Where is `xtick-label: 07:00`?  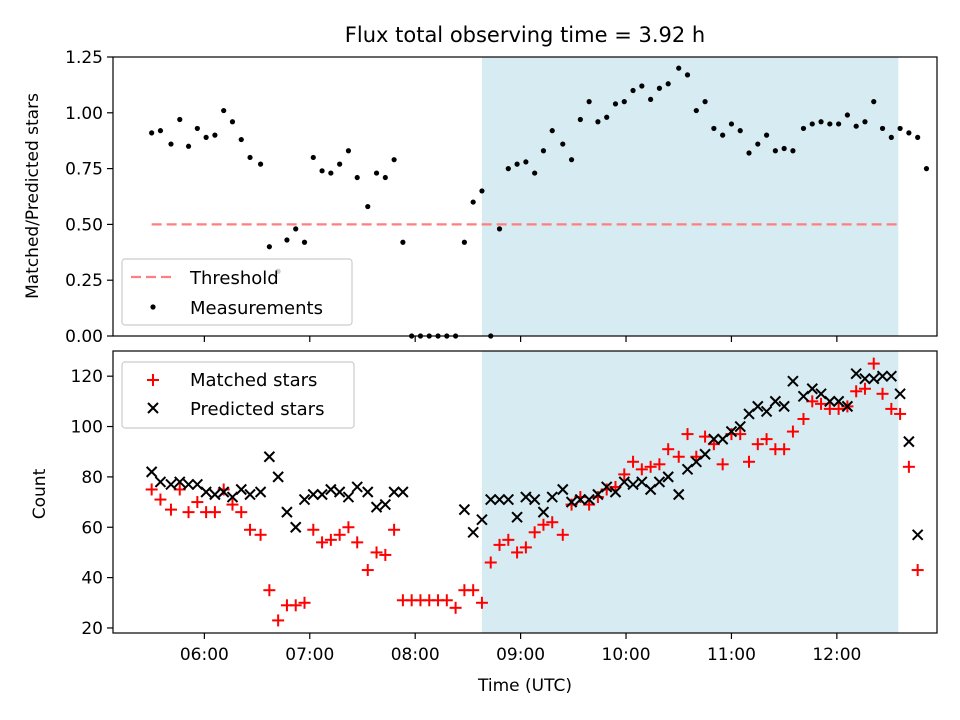 xtick-label: 07:00 is located at coordinates (309, 655).